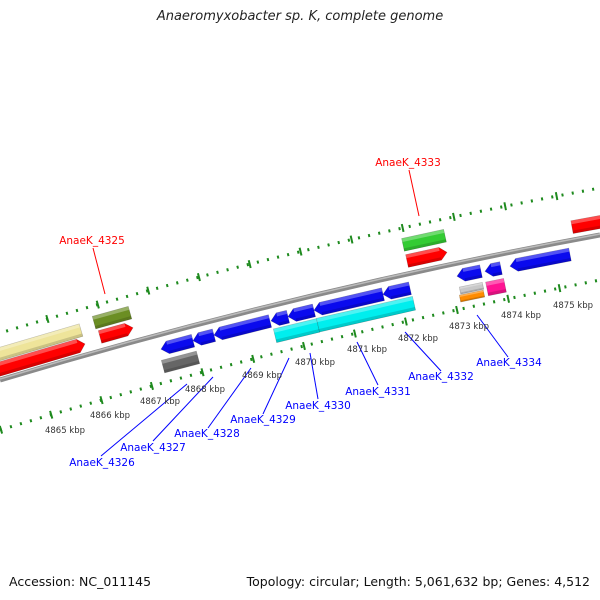 Image resolution: width=600 pixels, height=600 pixels. I want to click on scale-label: 4869 kbp, so click(262, 376).